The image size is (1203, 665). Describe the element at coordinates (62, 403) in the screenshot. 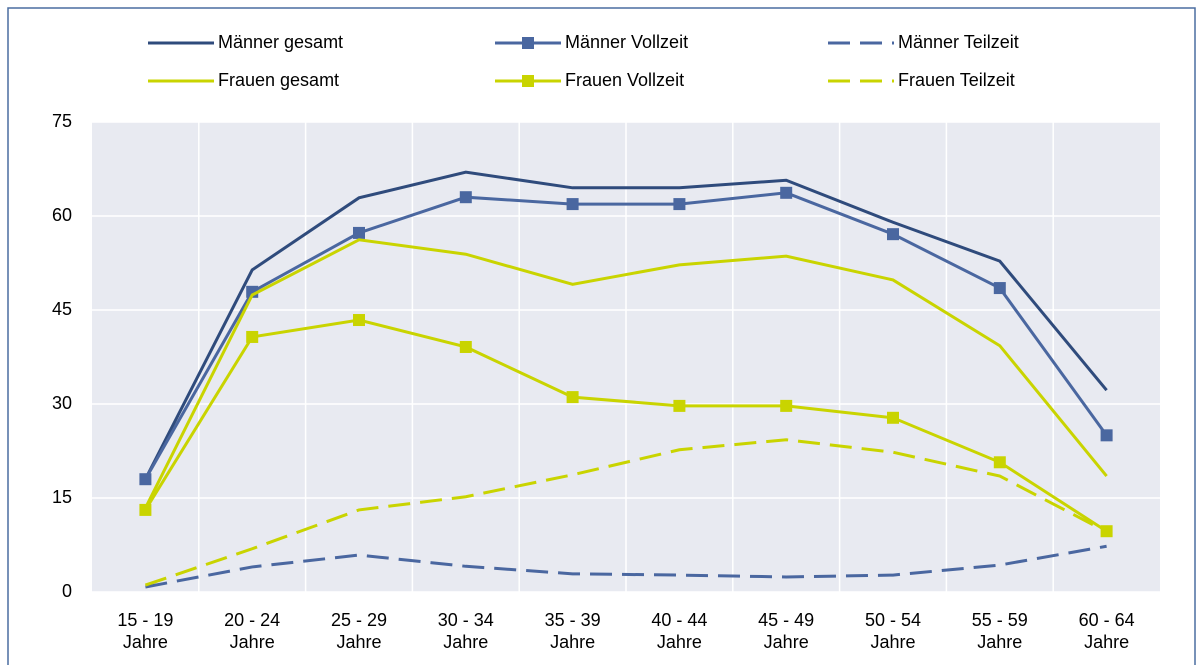

I see `y-tick-label: 30` at that location.